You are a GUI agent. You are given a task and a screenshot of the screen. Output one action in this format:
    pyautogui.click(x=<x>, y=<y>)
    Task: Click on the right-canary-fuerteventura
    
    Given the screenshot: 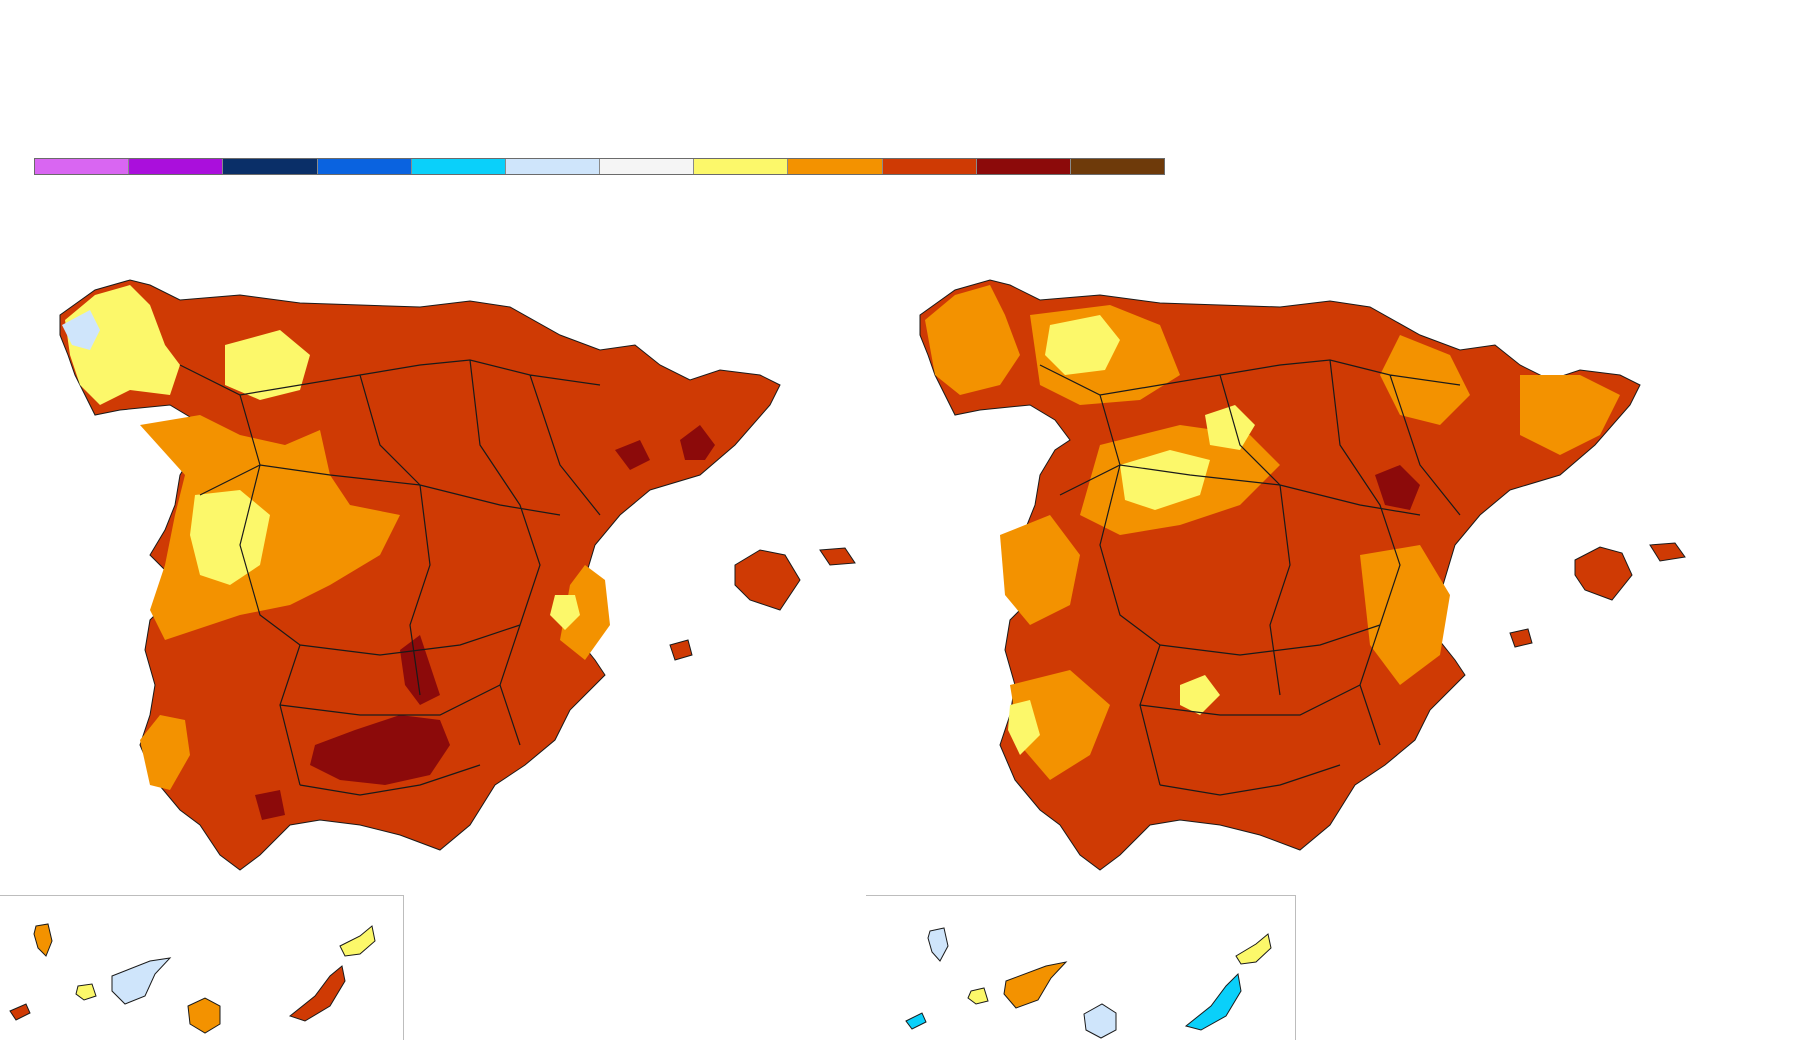 What is the action you would take?
    pyautogui.click(x=1213, y=1001)
    